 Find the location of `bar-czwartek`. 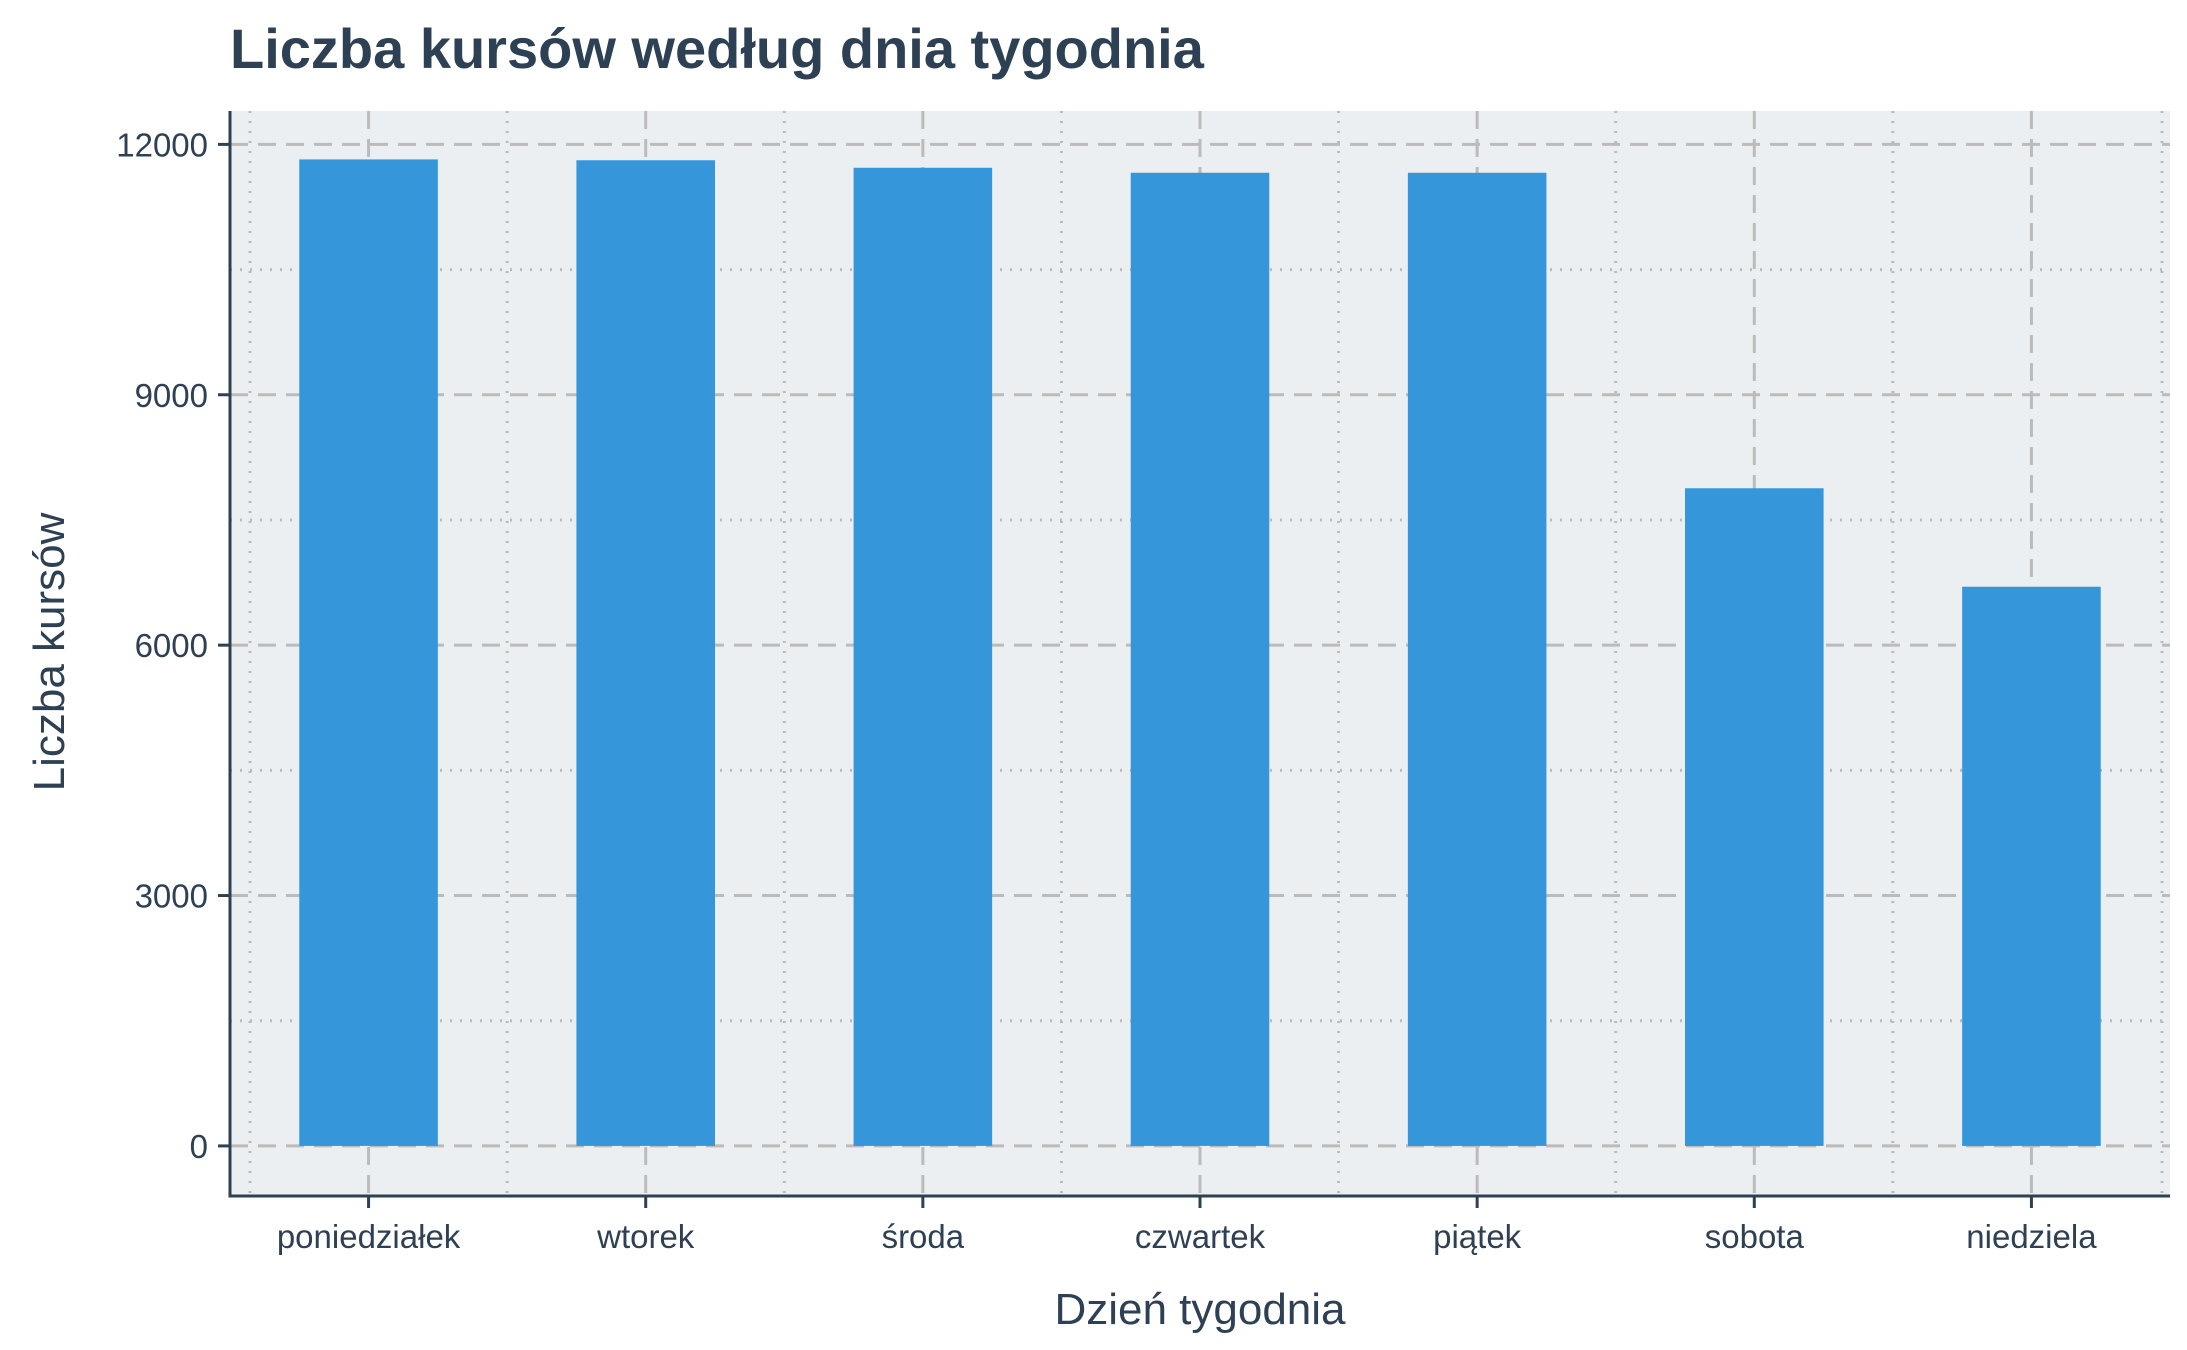

bar-czwartek is located at coordinates (1200, 659).